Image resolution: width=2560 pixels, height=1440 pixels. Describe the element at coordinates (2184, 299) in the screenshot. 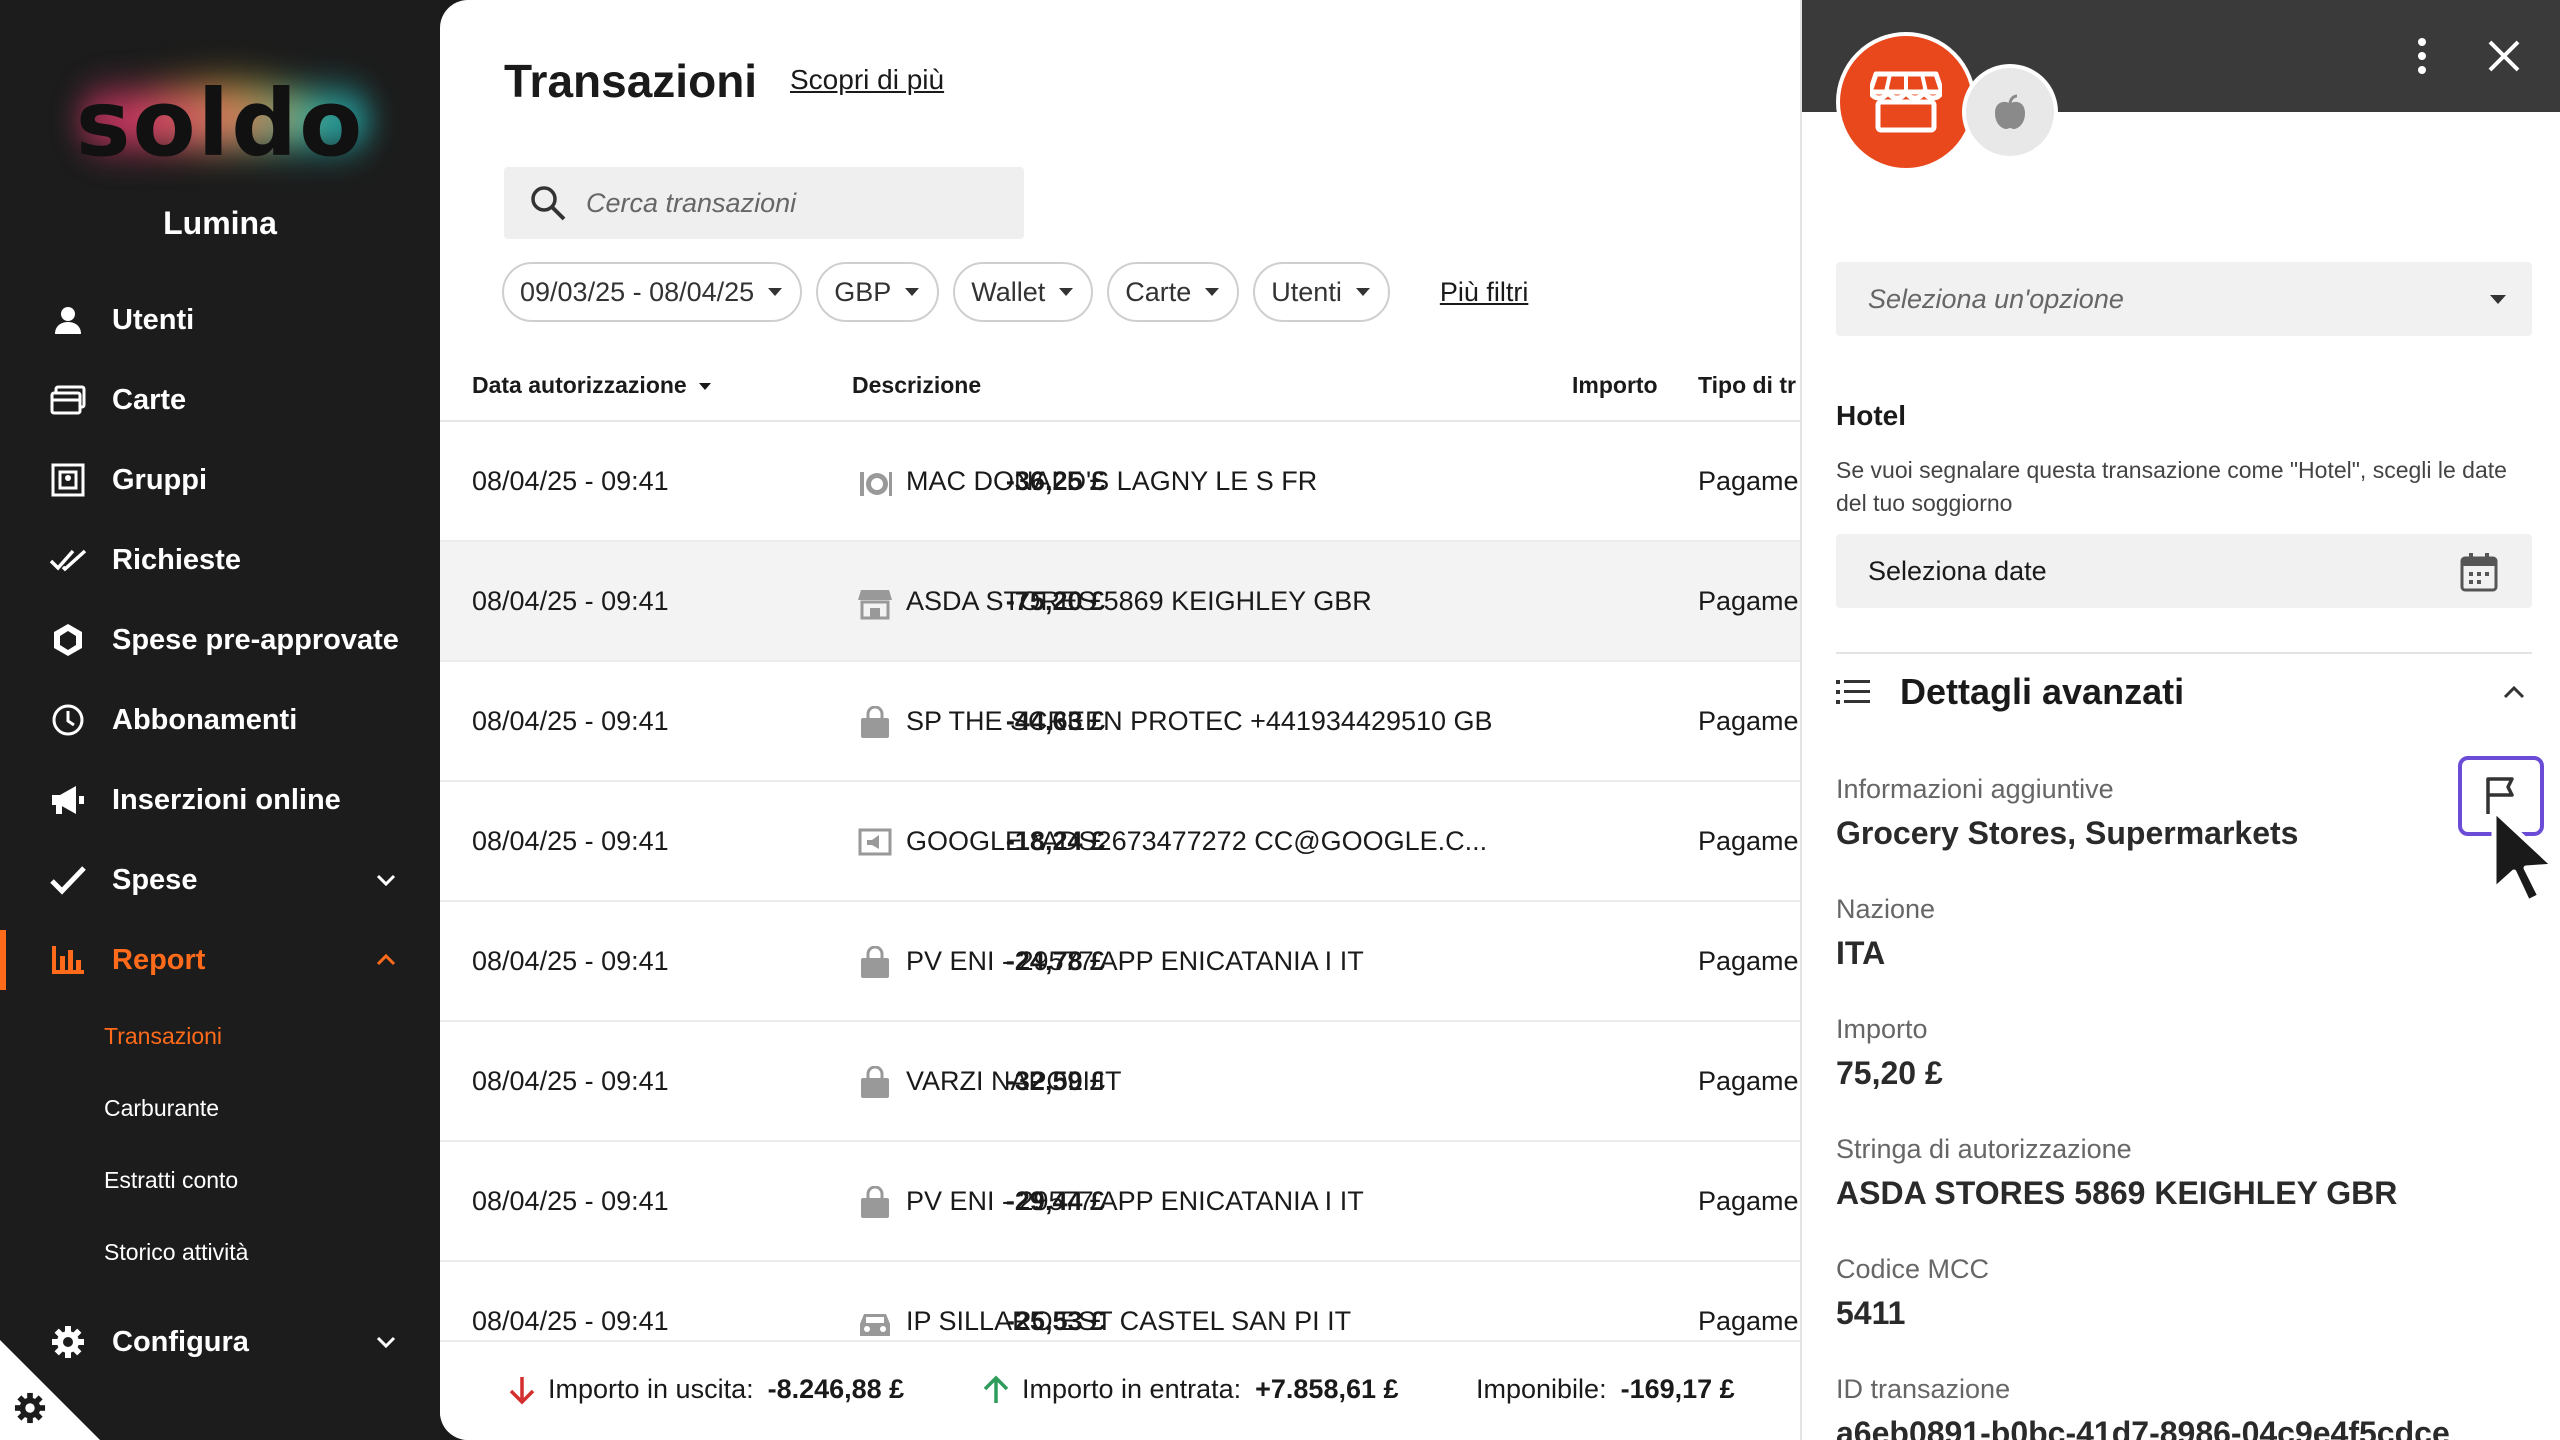

I see `category-select: Seleziona un'opzione` at that location.